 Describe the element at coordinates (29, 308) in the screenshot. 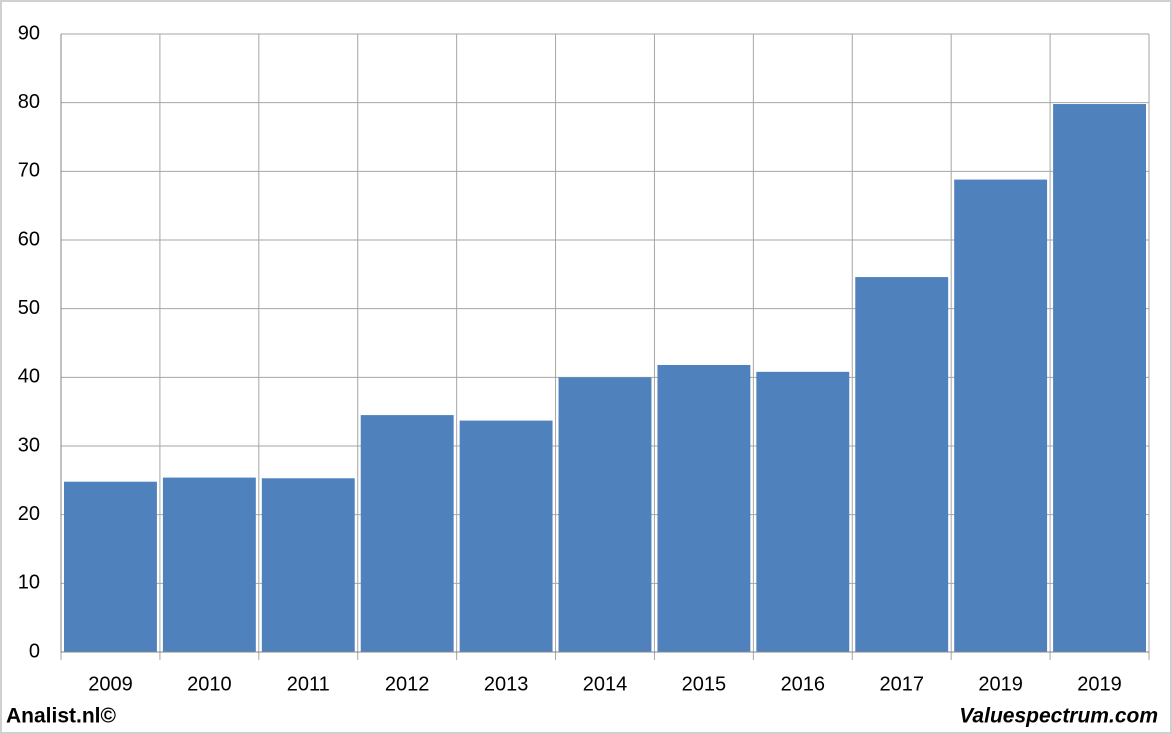

I see `y-tick-label: 50` at that location.